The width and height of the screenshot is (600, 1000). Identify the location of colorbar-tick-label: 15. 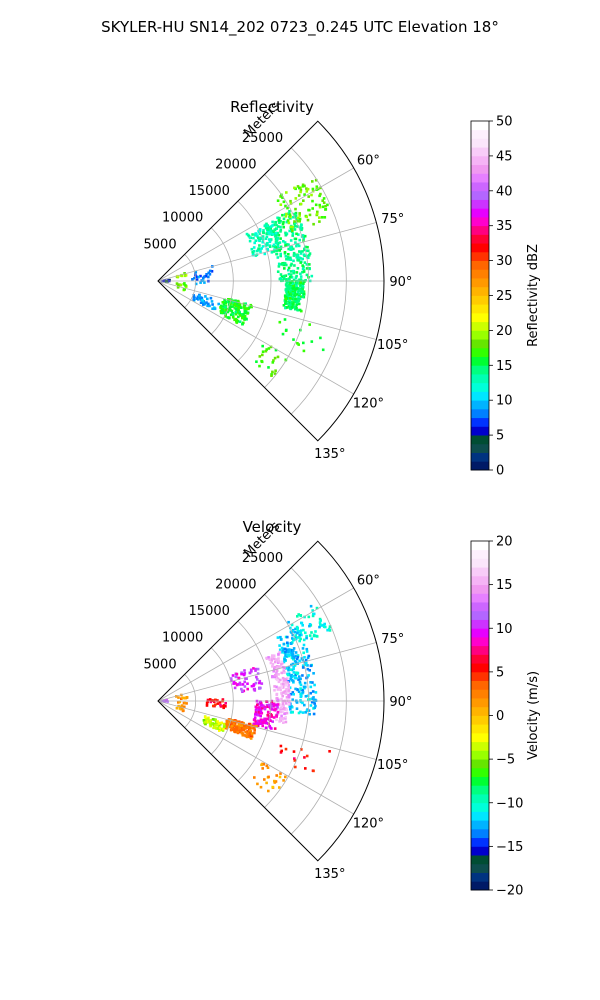
(504, 366).